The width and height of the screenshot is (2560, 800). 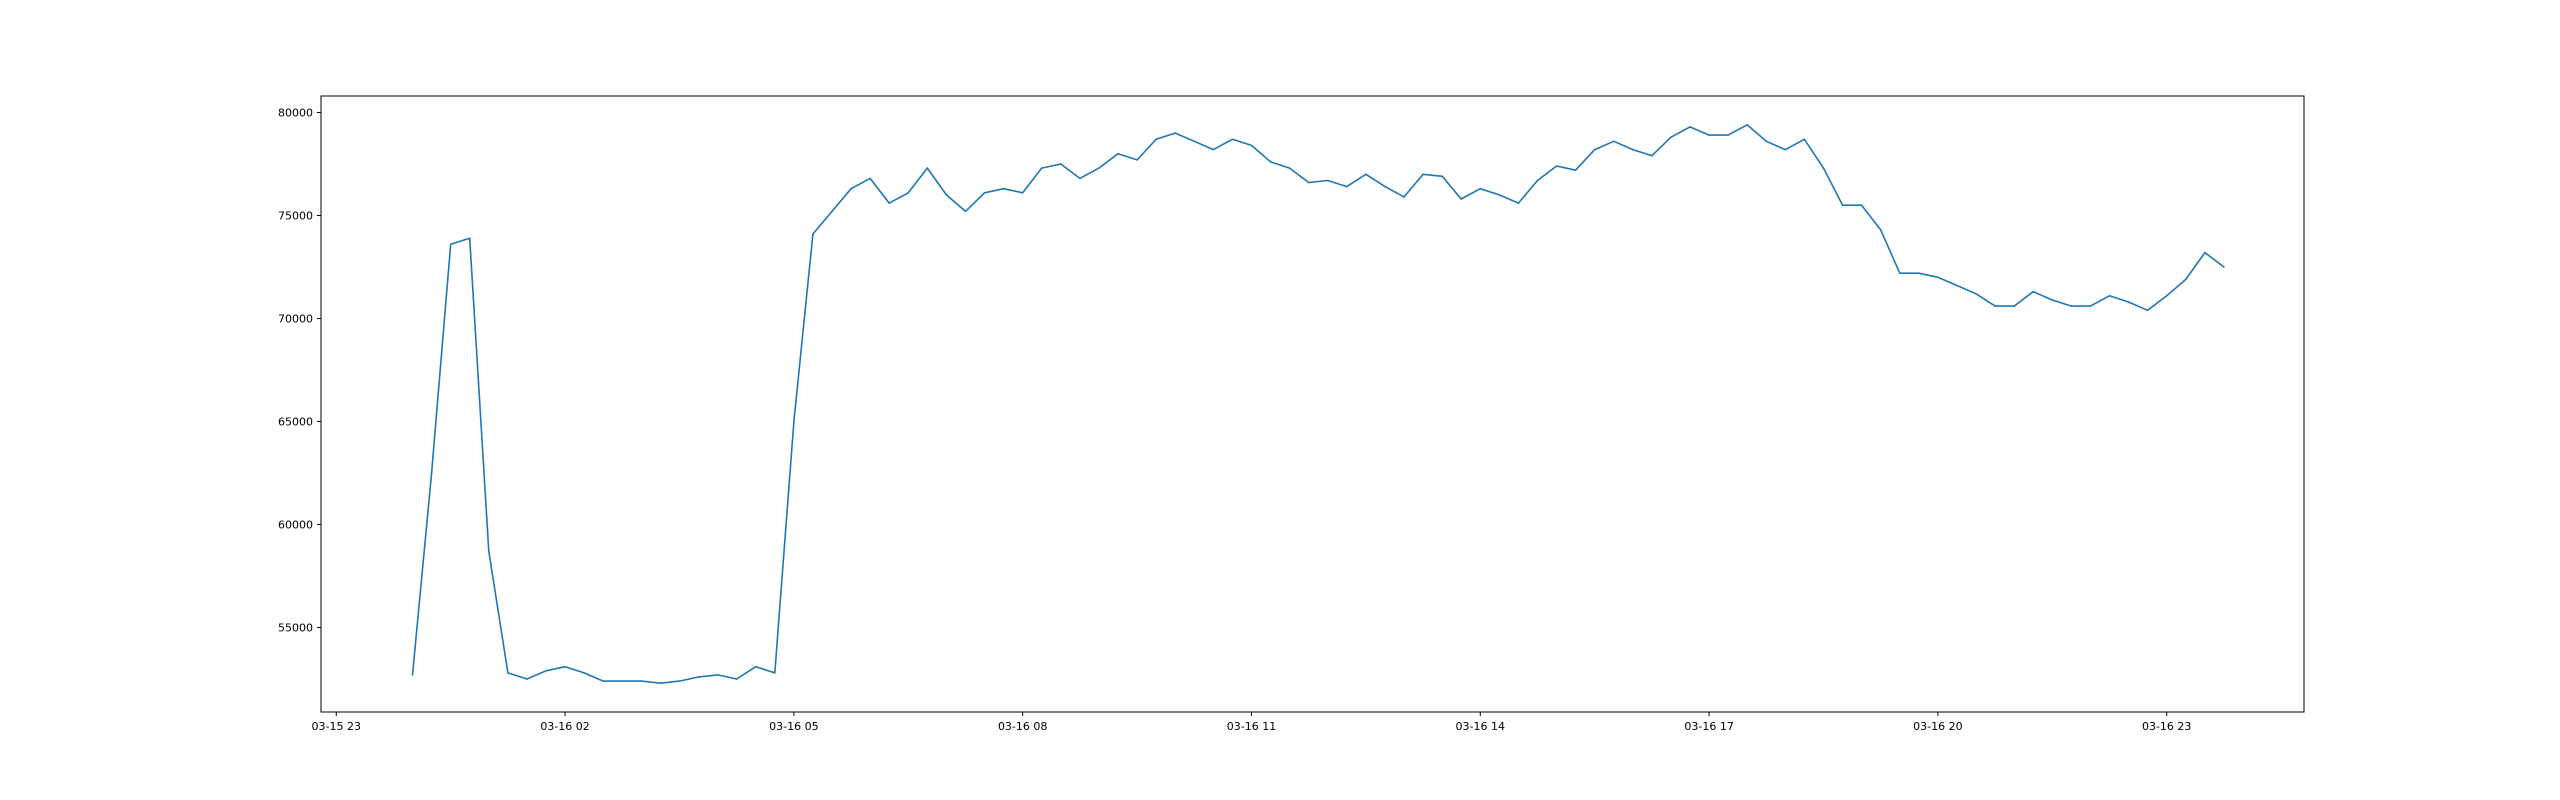 I want to click on x-tick-label: 03-16 14, so click(x=1480, y=726).